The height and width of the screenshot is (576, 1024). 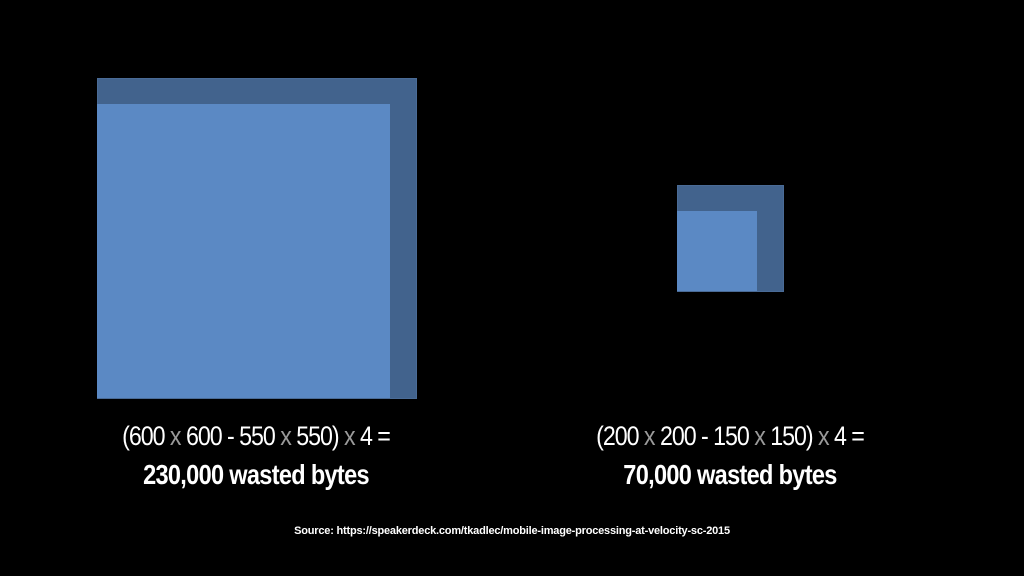 I want to click on left-result: 230,000 wasted bytes, so click(x=256, y=474).